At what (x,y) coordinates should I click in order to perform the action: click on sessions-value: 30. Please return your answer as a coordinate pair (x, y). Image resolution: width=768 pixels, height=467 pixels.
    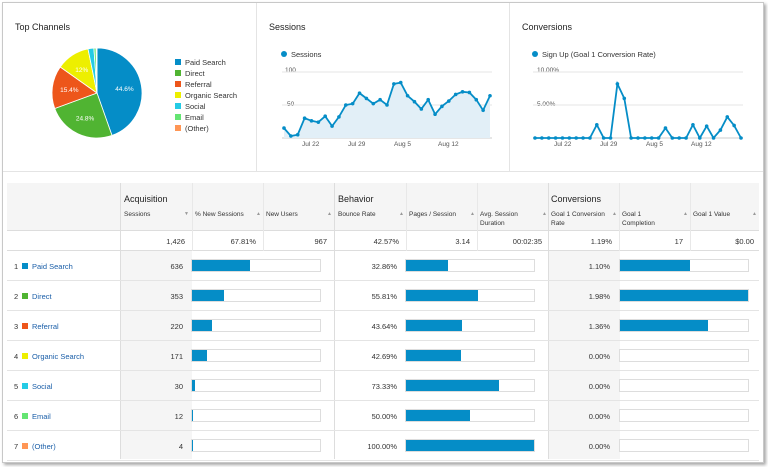
    Looking at the image, I should click on (178, 386).